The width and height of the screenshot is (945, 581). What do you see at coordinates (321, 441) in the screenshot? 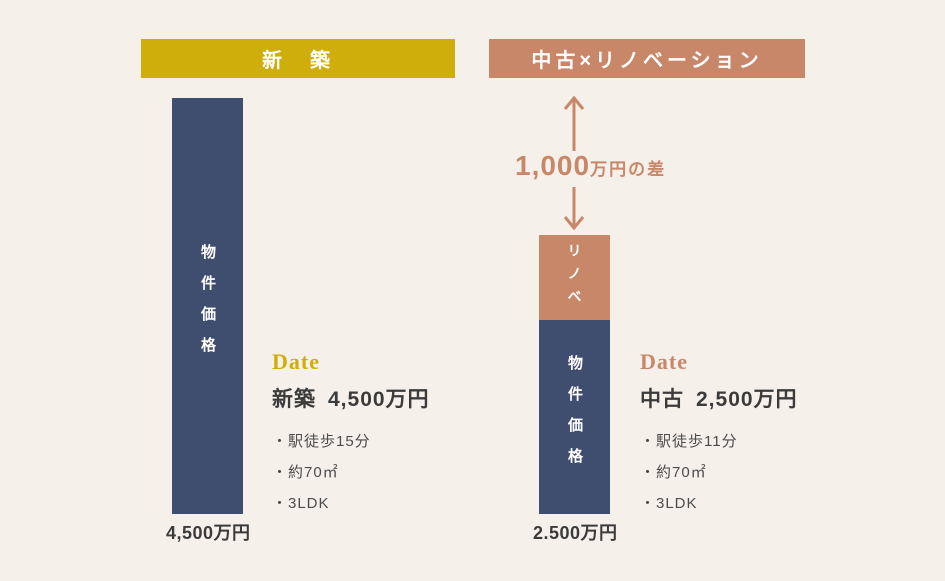
I see `list-item: ・駅徒歩15分` at bounding box center [321, 441].